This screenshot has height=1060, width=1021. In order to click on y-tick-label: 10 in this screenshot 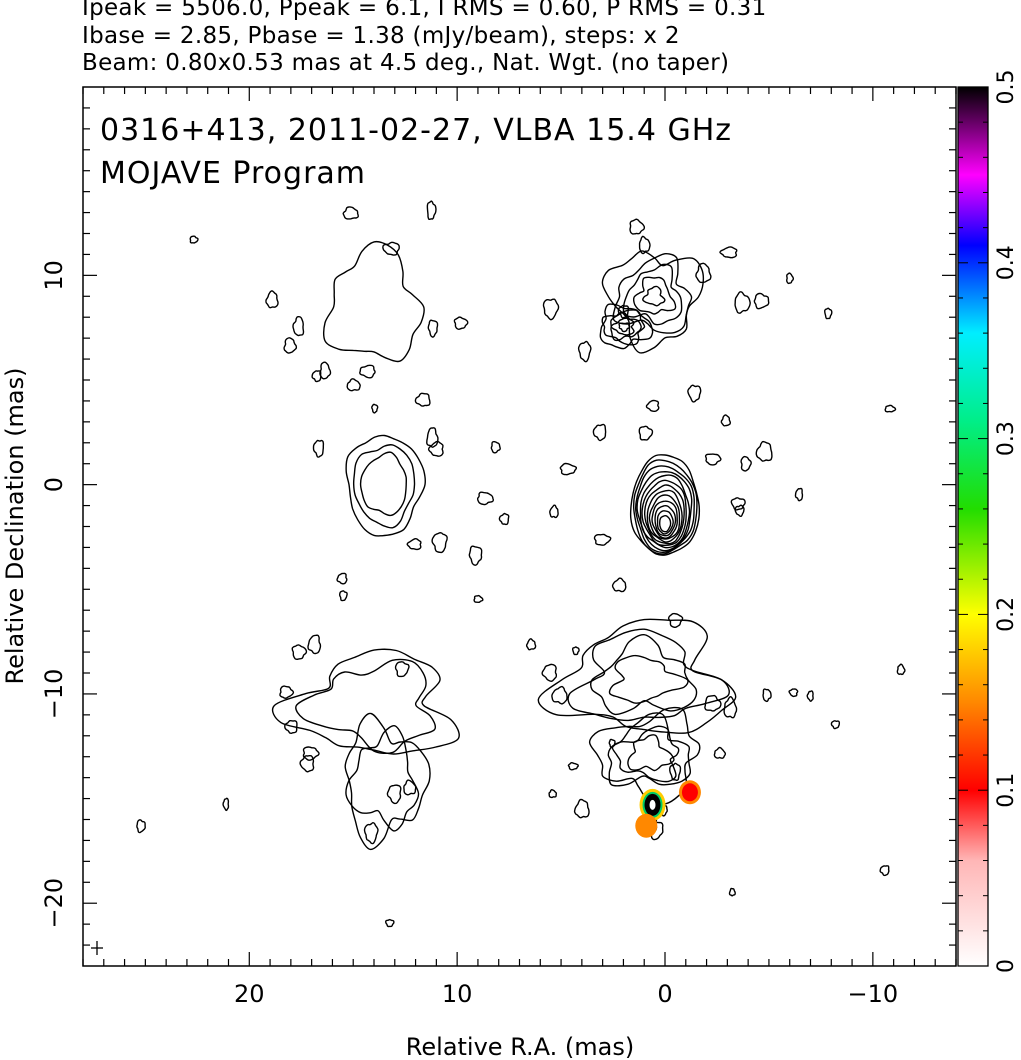, I will do `click(54, 275)`.